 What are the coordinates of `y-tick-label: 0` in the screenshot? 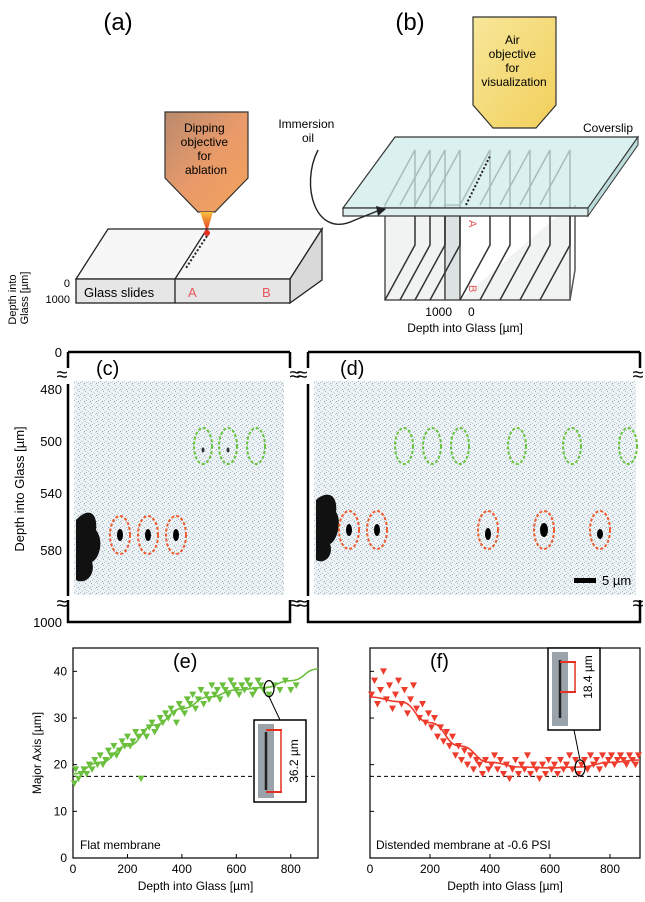 It's located at (63, 858).